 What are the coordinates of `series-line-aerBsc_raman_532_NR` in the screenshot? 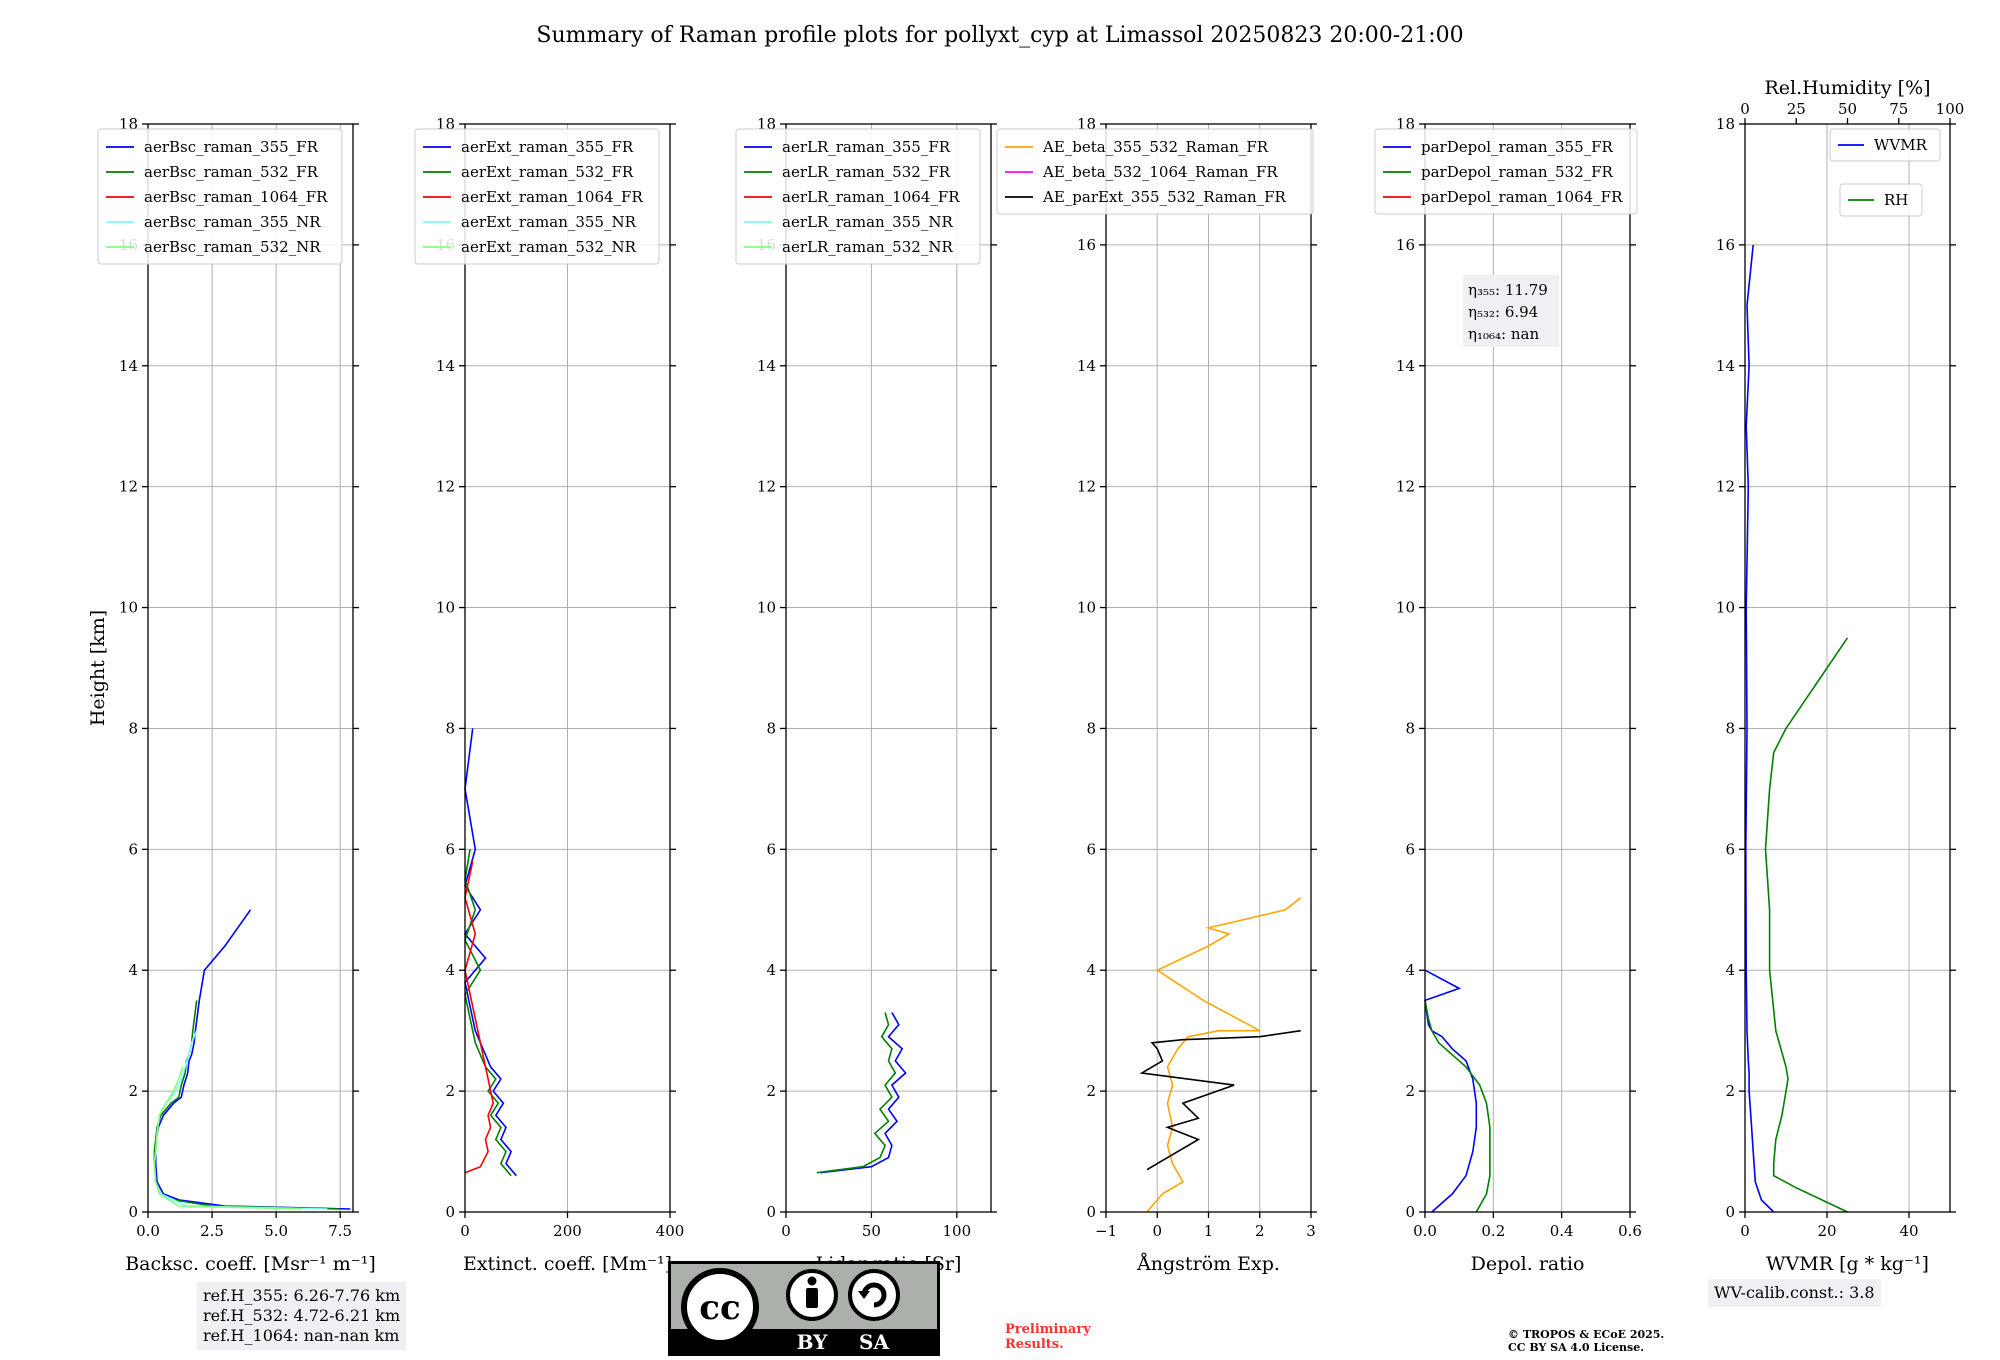 It's located at (227, 1138).